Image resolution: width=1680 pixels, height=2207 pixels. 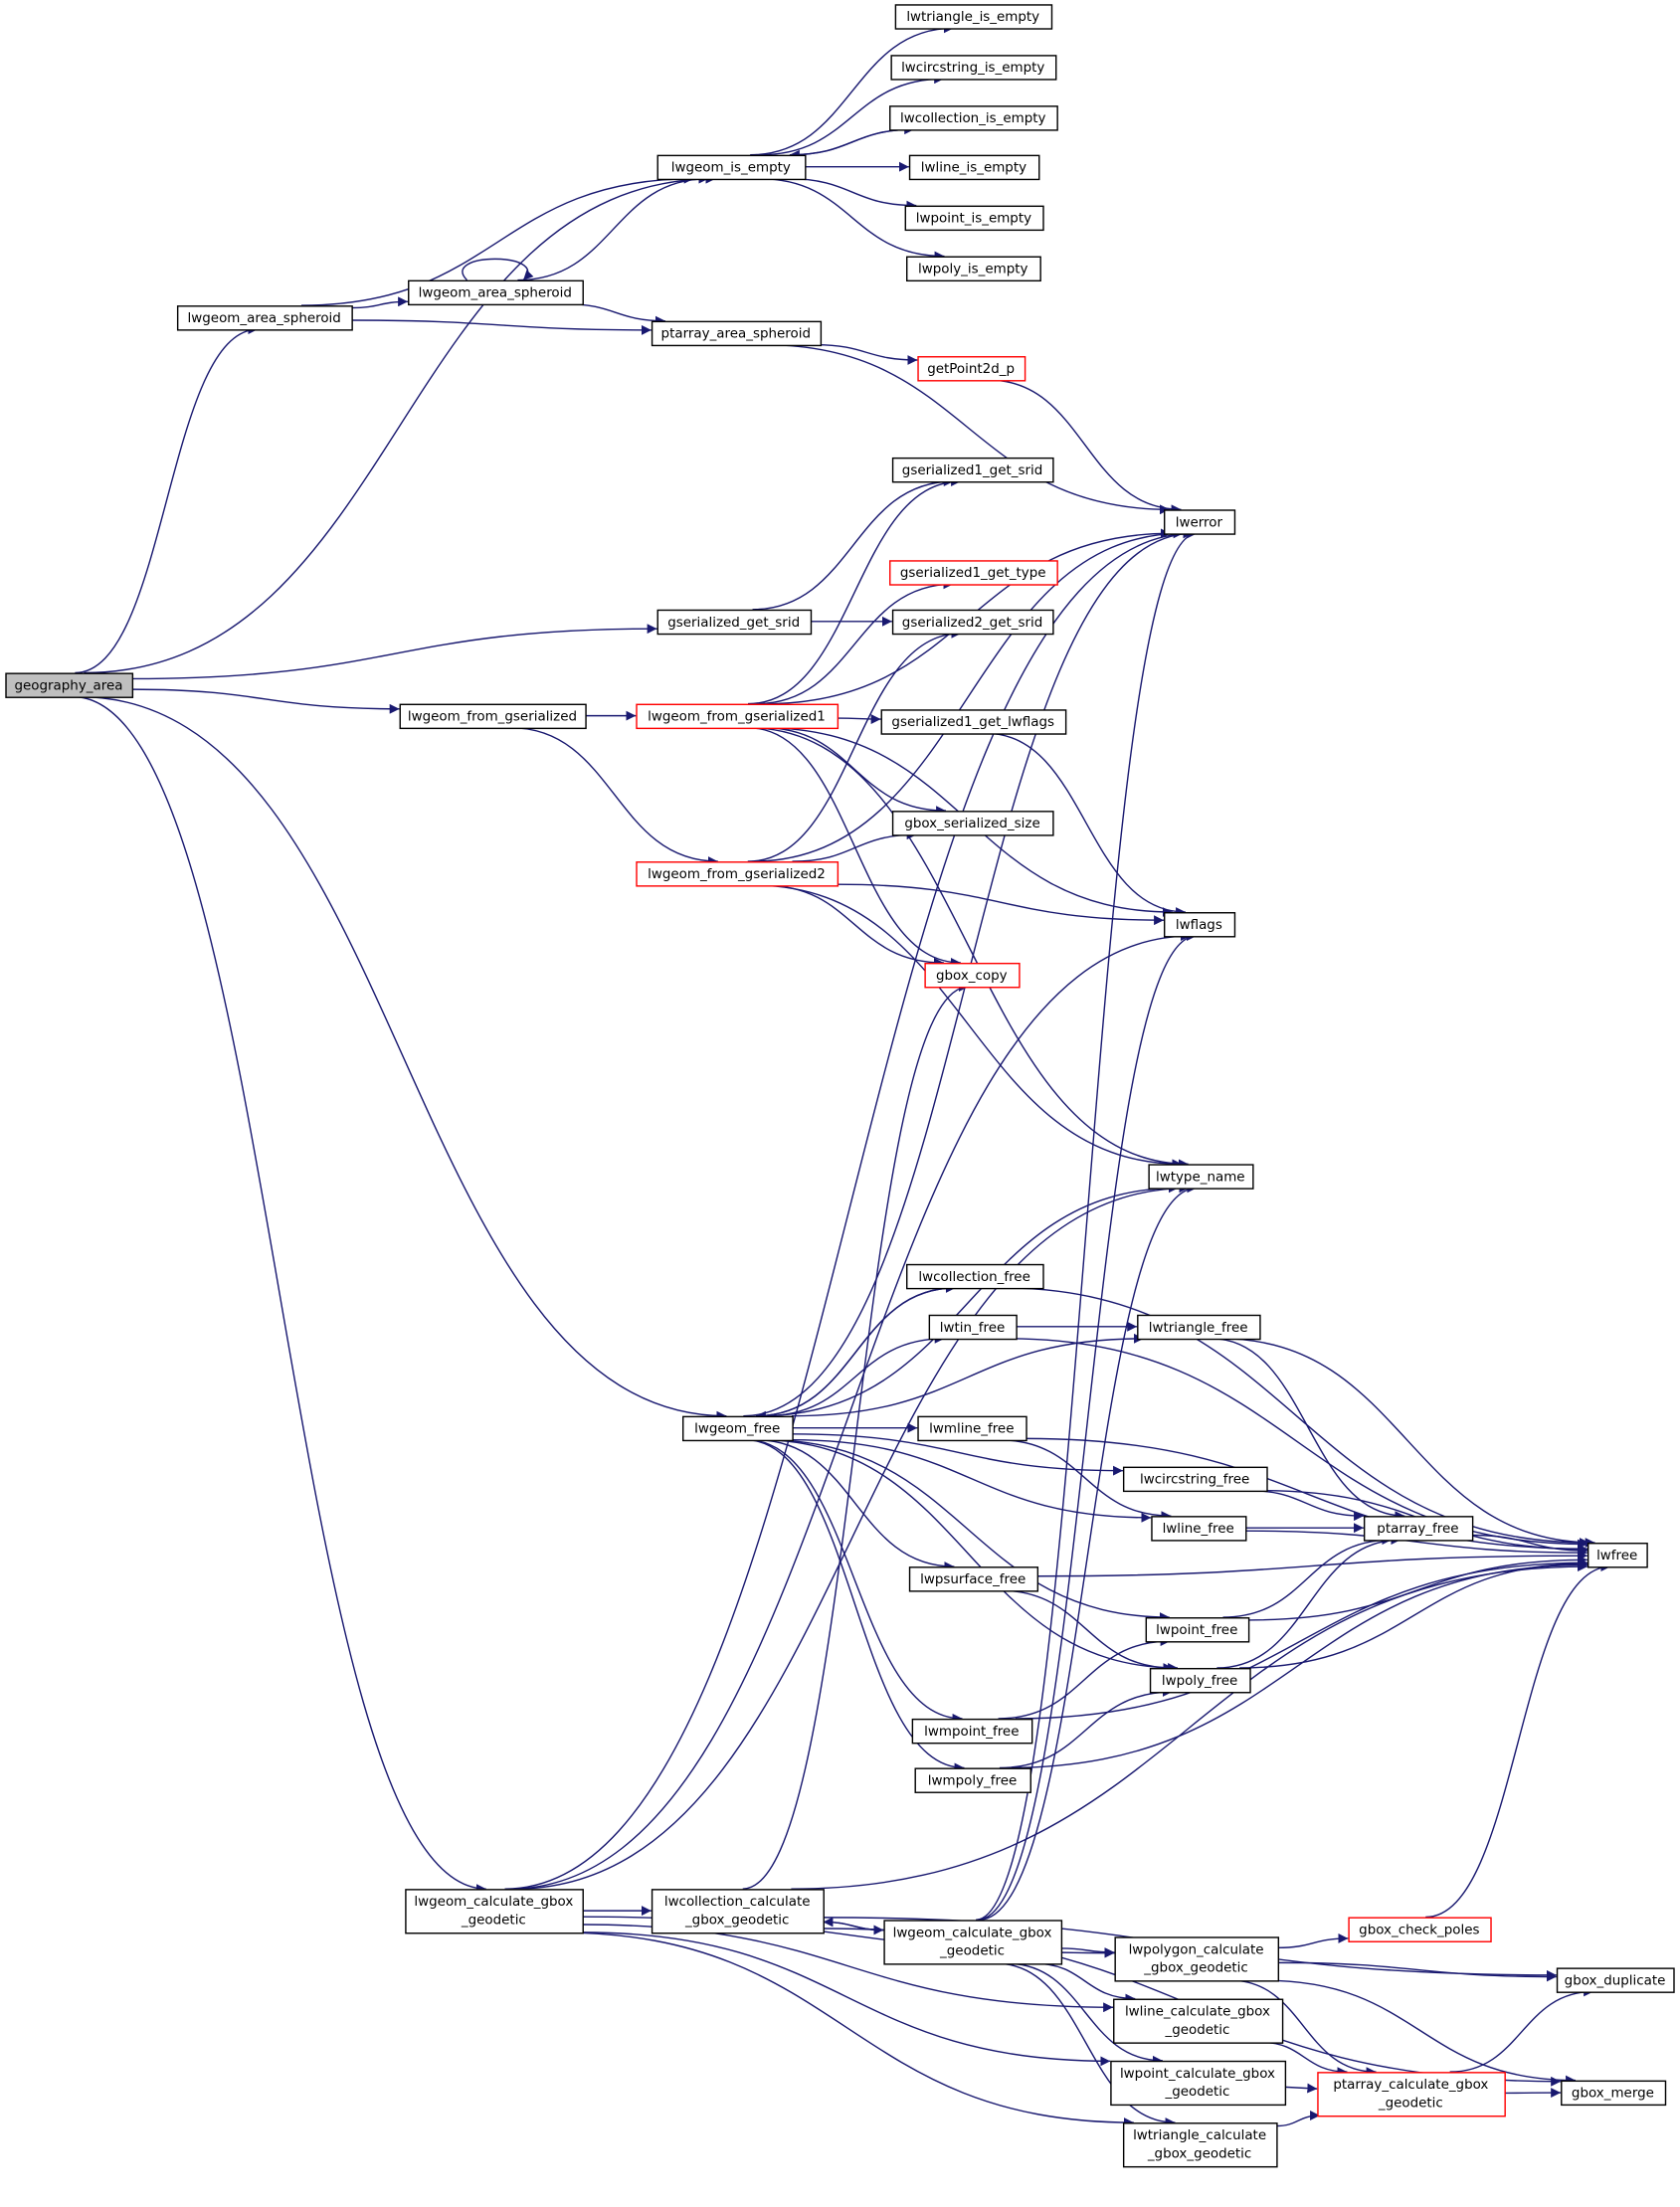 What do you see at coordinates (1195, 1480) in the screenshot?
I see `node-lwcircstring-free: lwcircstring_free` at bounding box center [1195, 1480].